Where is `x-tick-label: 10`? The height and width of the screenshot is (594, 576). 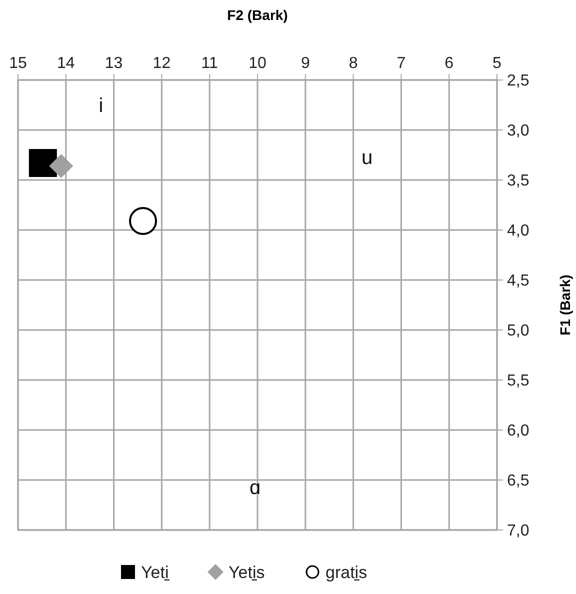 x-tick-label: 10 is located at coordinates (257, 63).